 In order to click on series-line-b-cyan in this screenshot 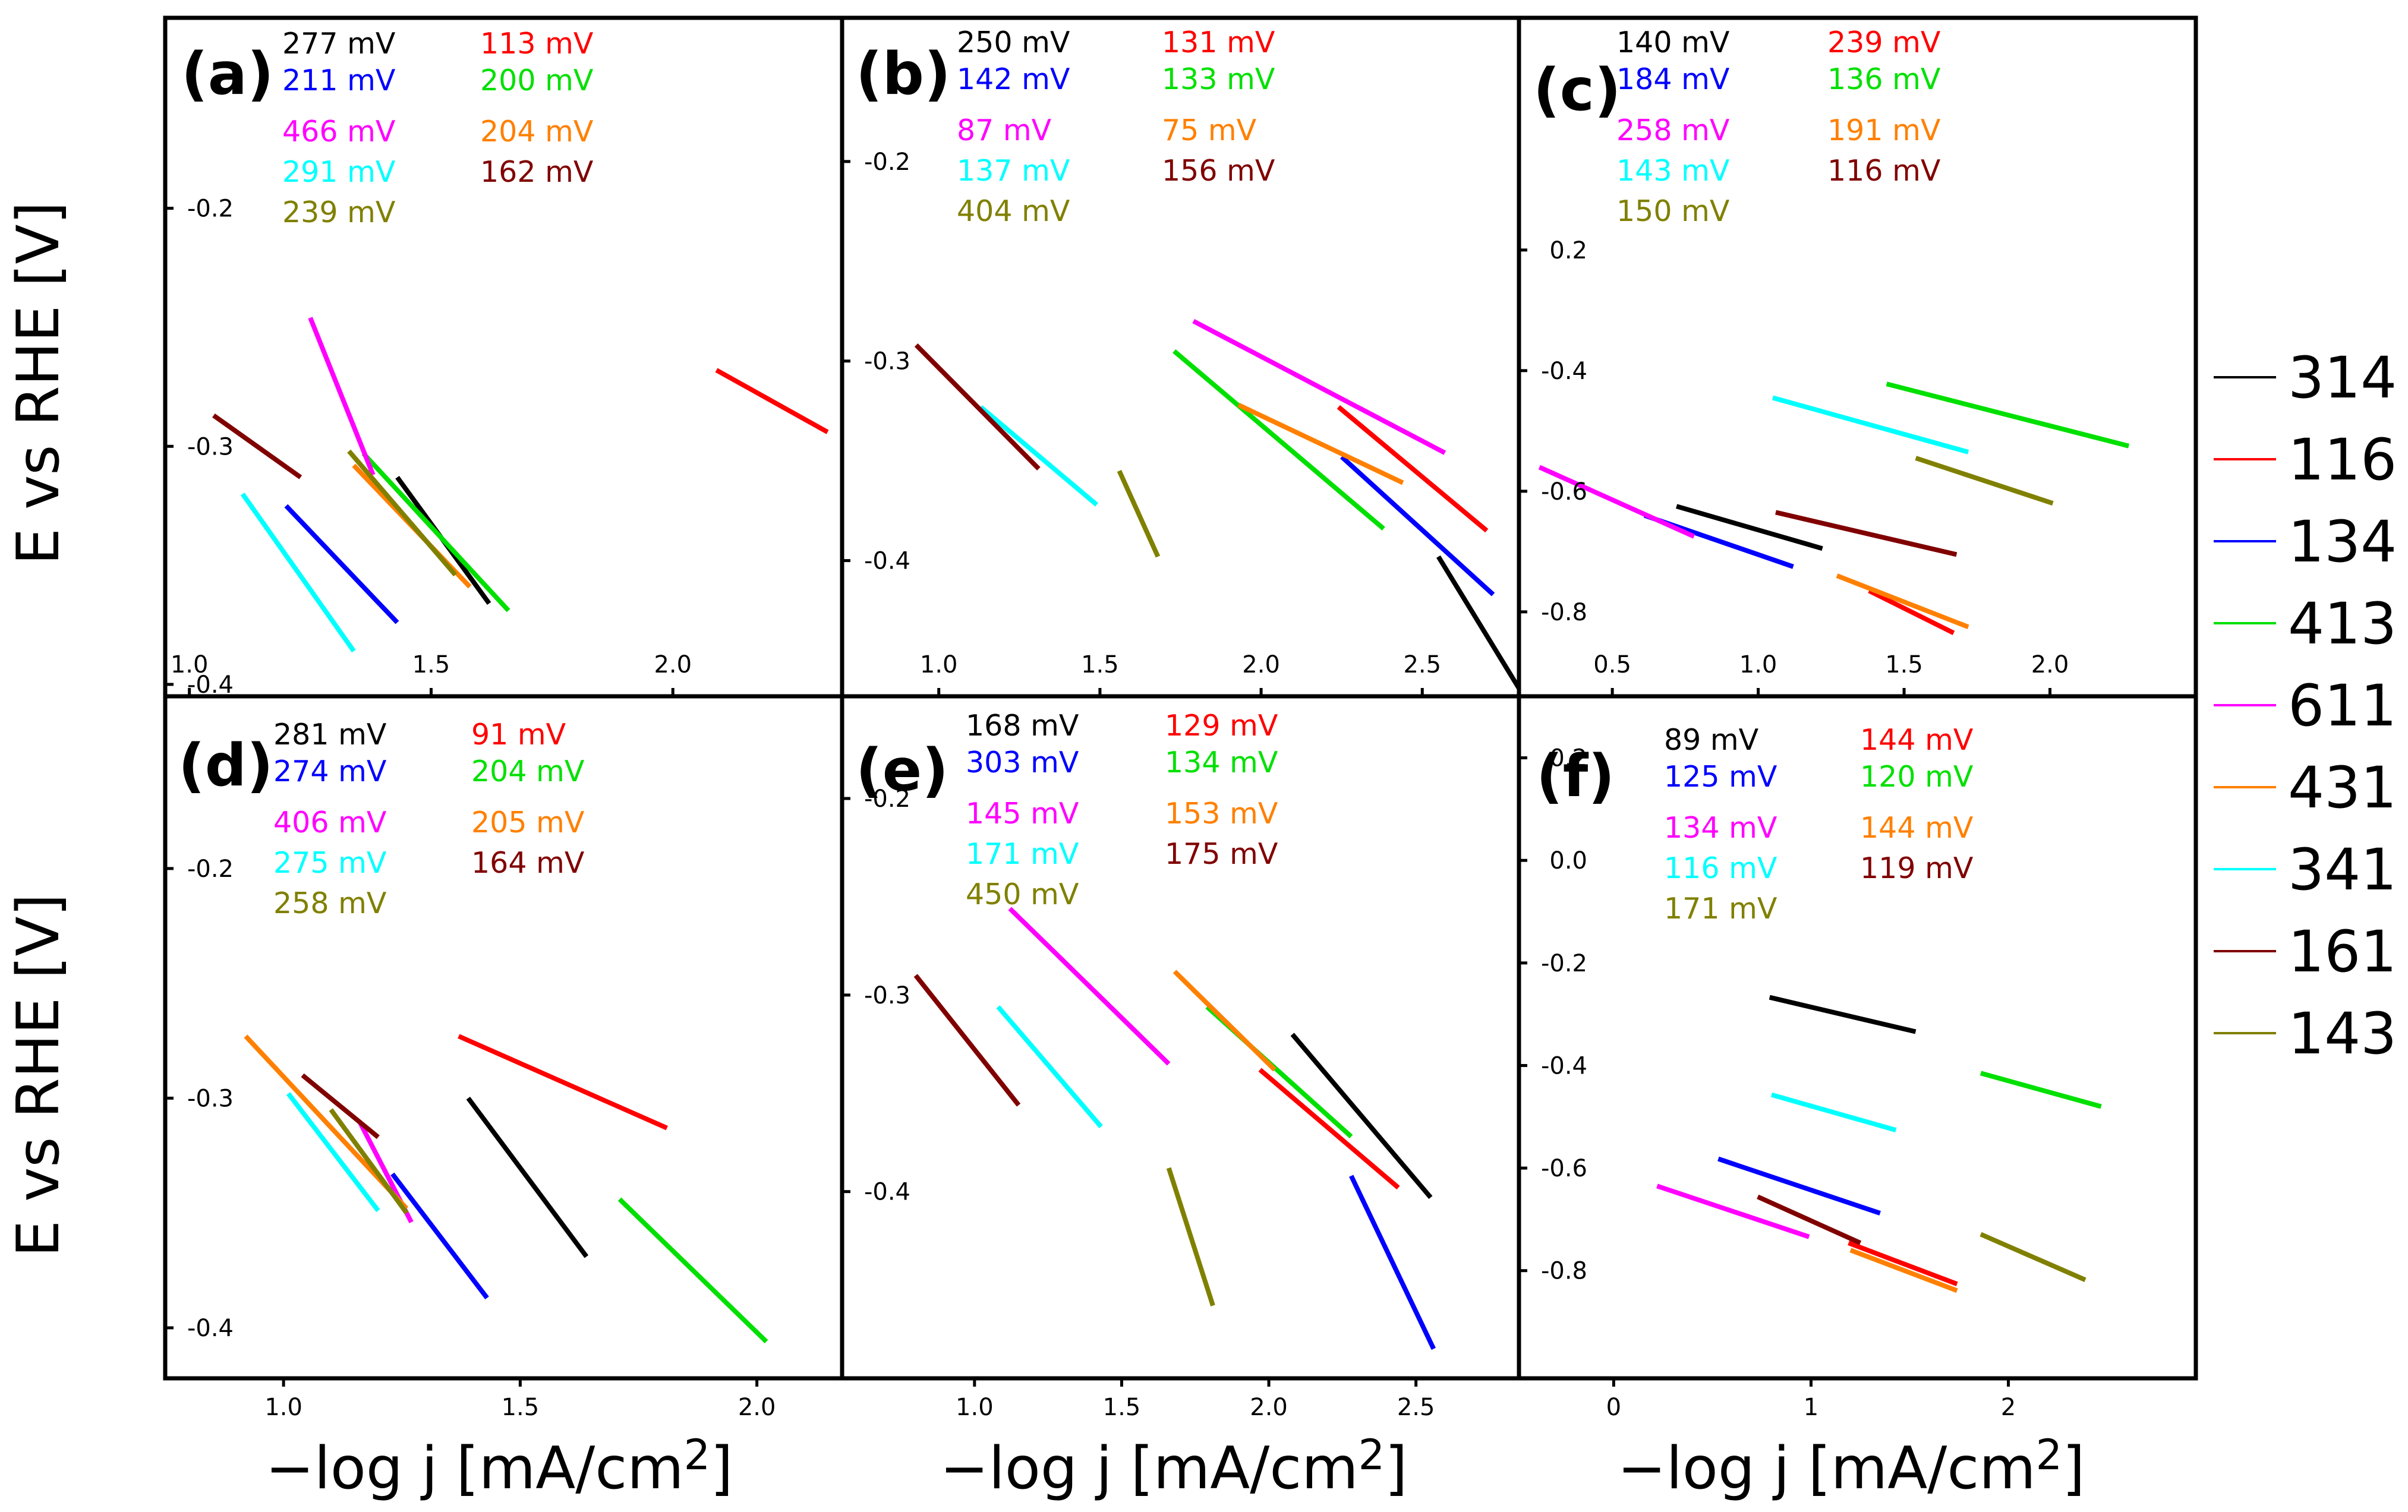, I will do `click(1039, 456)`.